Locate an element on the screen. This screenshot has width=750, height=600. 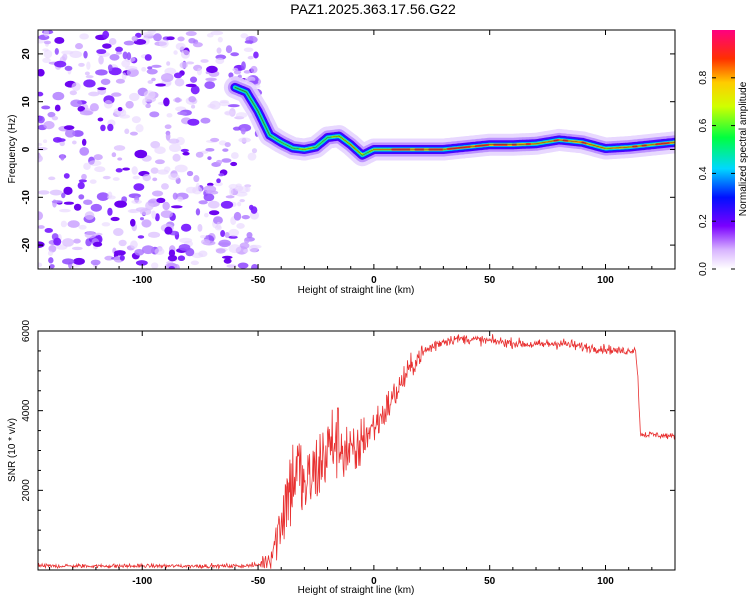
colorbar-tick-label: 0.6 is located at coordinates (703, 125).